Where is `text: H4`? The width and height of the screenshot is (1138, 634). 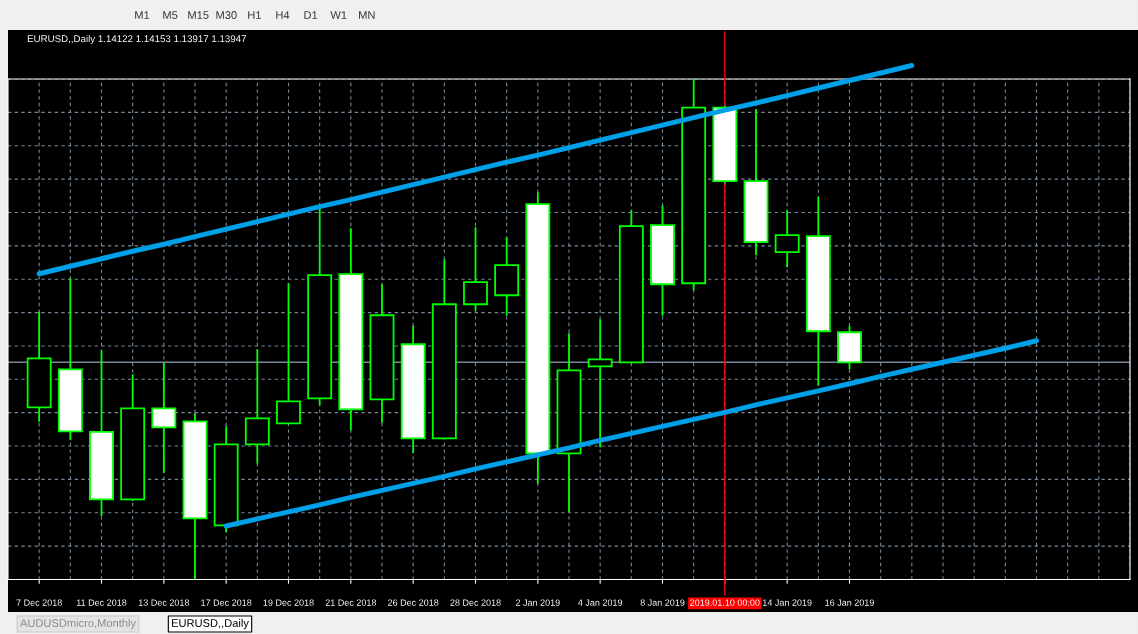
text: H4 is located at coordinates (283, 15).